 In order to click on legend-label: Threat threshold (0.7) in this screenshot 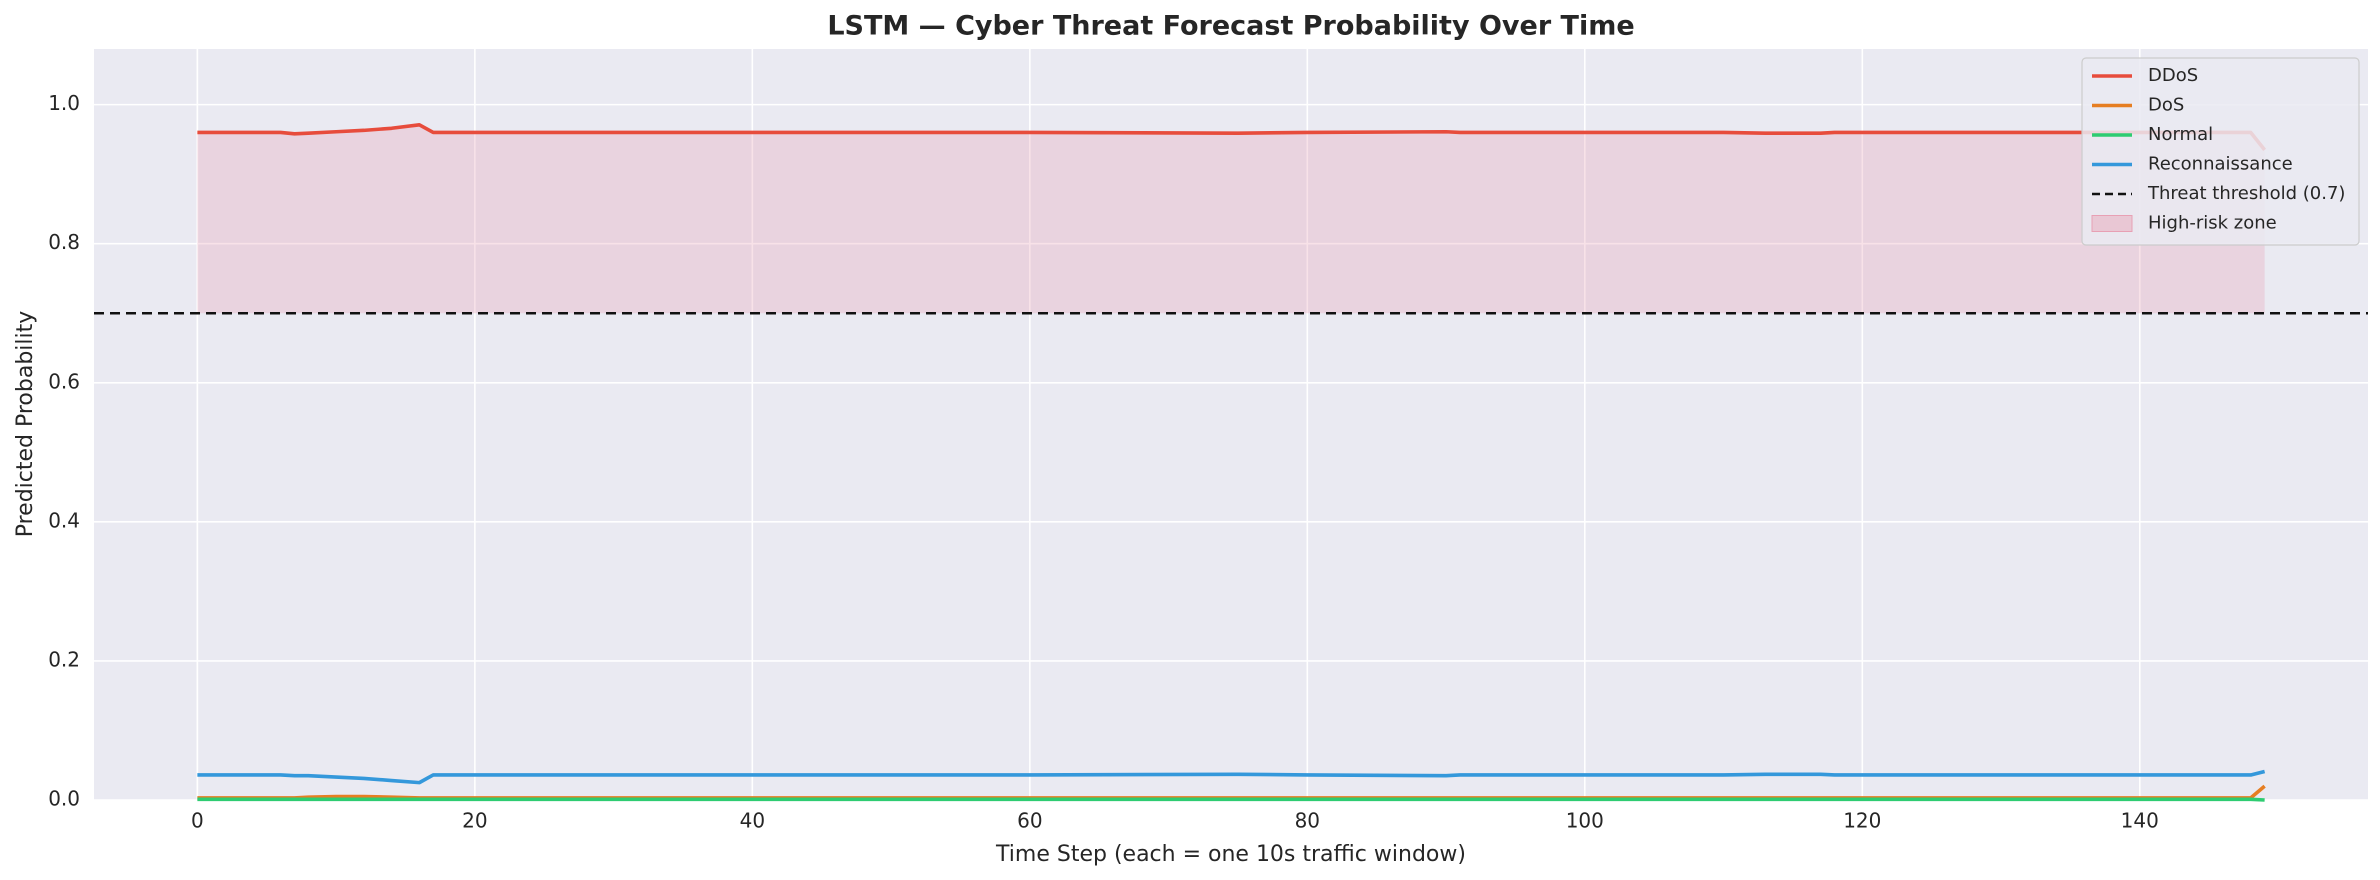, I will do `click(2246, 193)`.